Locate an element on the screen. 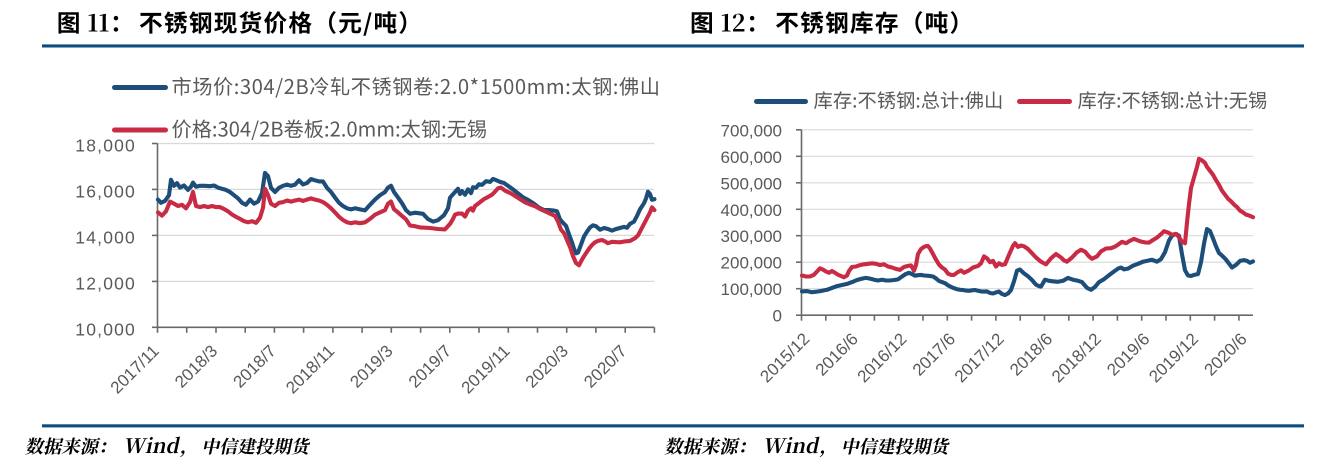 The width and height of the screenshot is (1317, 472). svg-text: 400,000 is located at coordinates (751, 210).